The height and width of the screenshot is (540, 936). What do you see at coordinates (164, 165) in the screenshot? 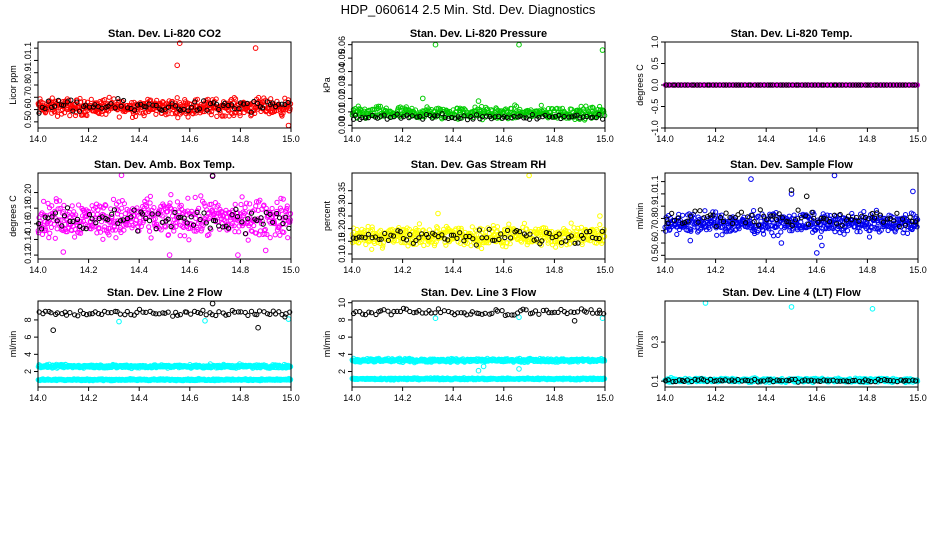
I see `chart-title: Stan. Dev. Amb. Box Temp.` at bounding box center [164, 165].